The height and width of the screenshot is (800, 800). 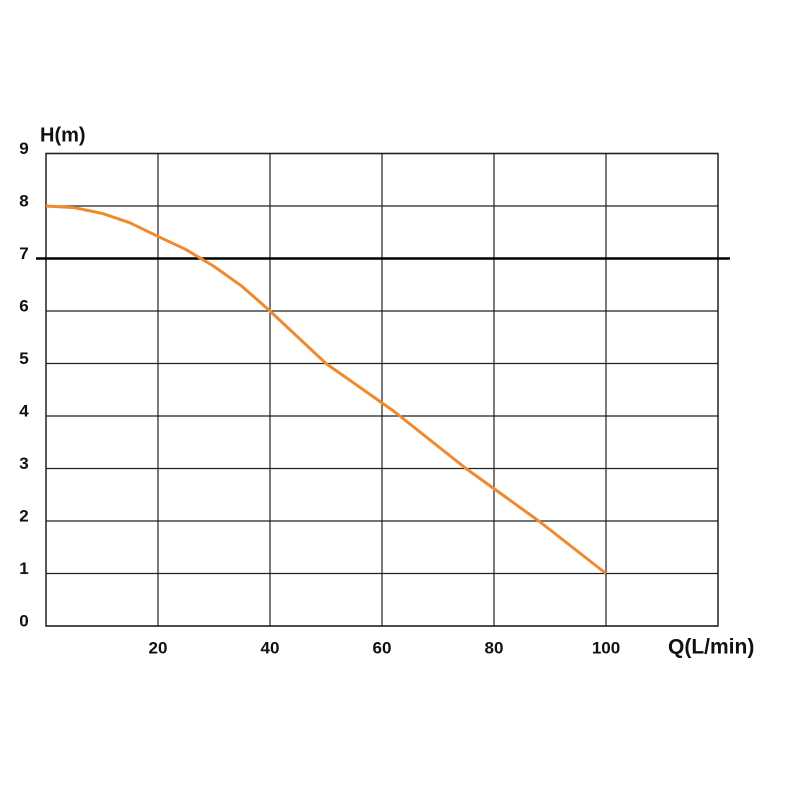 What do you see at coordinates (63, 135) in the screenshot?
I see `y-axis-label: H(m)` at bounding box center [63, 135].